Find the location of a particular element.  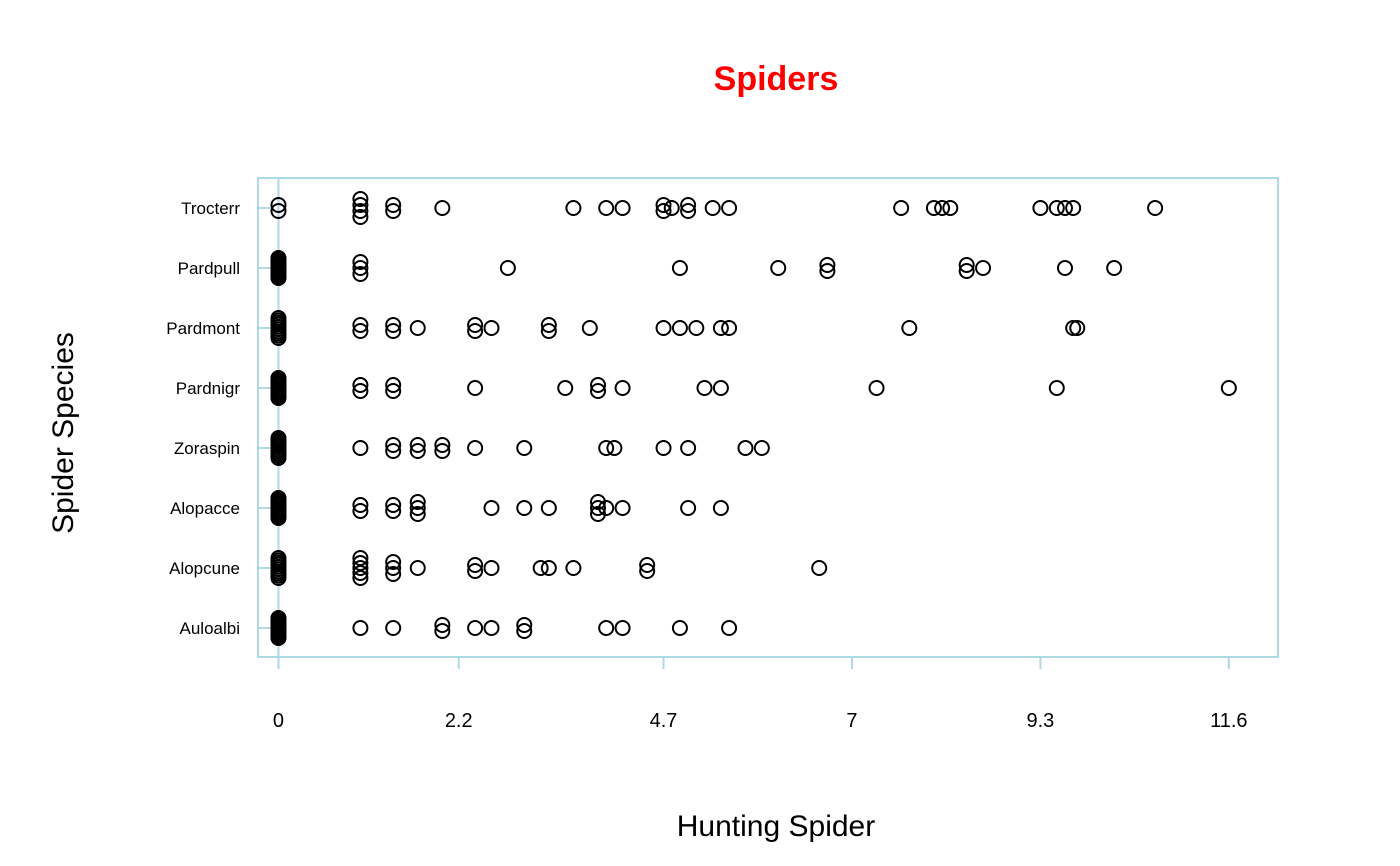

y-category-label: Zoraspin is located at coordinates (207, 448).